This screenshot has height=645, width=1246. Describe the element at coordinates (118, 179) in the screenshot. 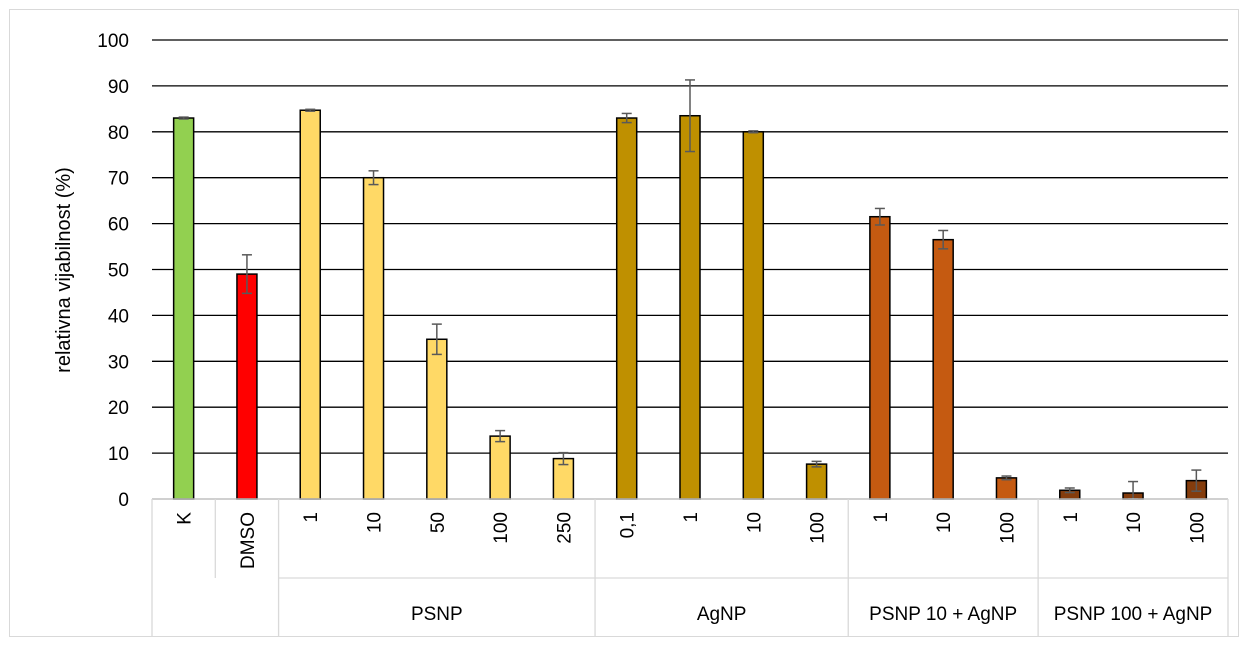

I see `y-tick-label: 70` at that location.